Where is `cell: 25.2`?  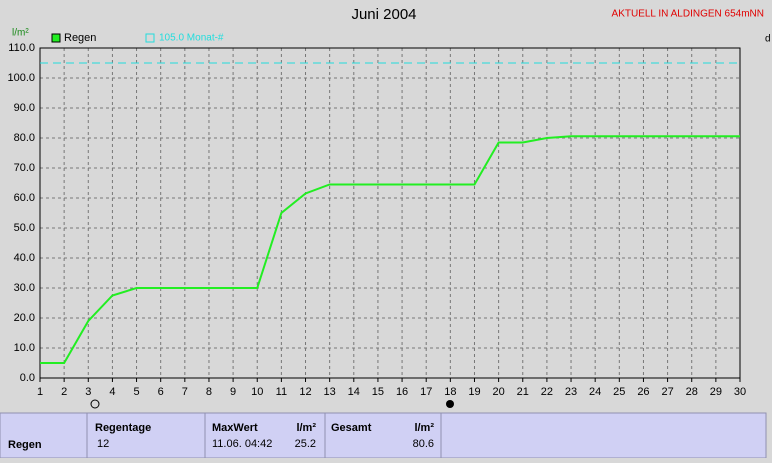 cell: 25.2 is located at coordinates (305, 444).